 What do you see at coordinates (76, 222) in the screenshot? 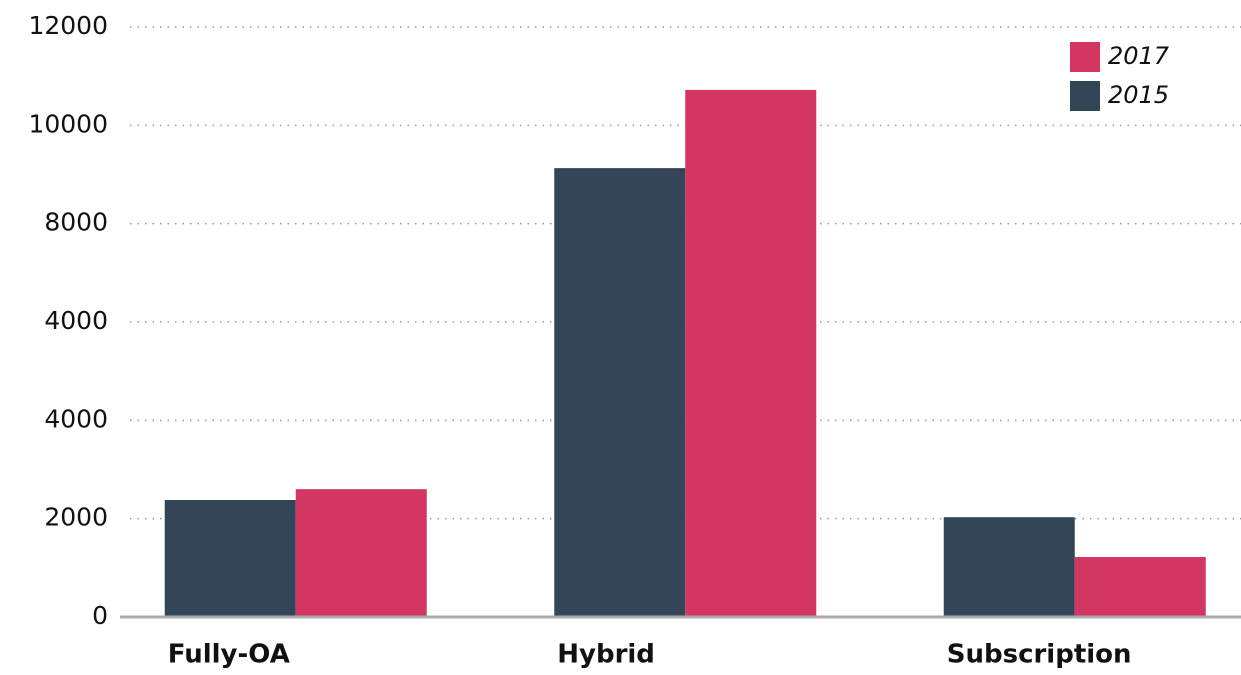
I see `y-tick-label: 8000` at bounding box center [76, 222].